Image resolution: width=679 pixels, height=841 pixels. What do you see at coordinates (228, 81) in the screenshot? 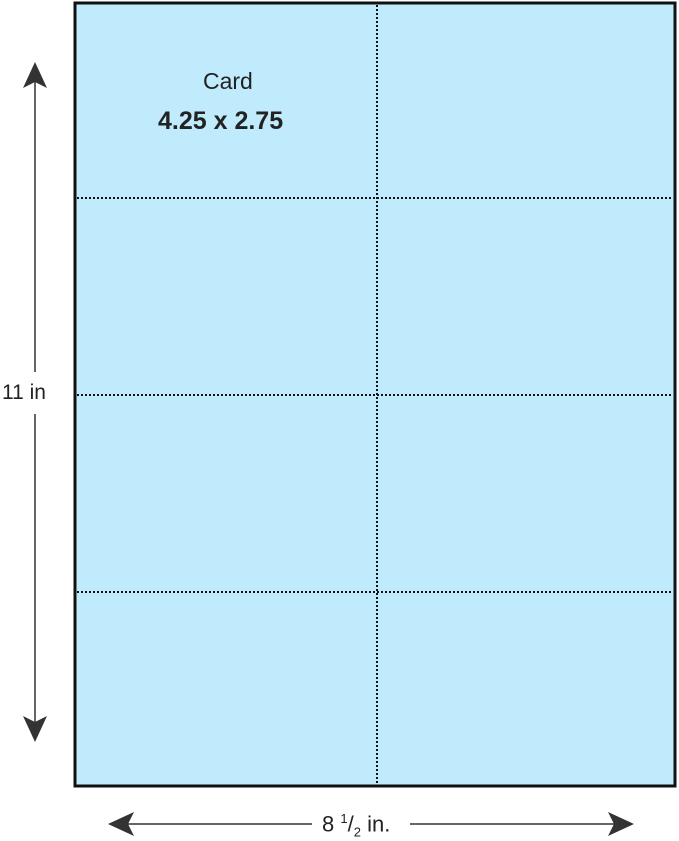
I see `card-label: Card` at bounding box center [228, 81].